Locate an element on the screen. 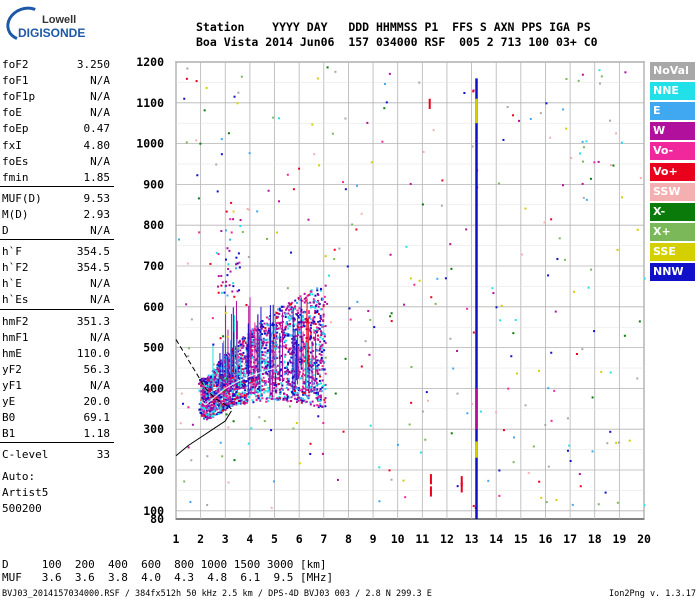 Image resolution: width=700 pixels, height=600 pixels. auto-scaling-line2: Artist5 is located at coordinates (25, 493).